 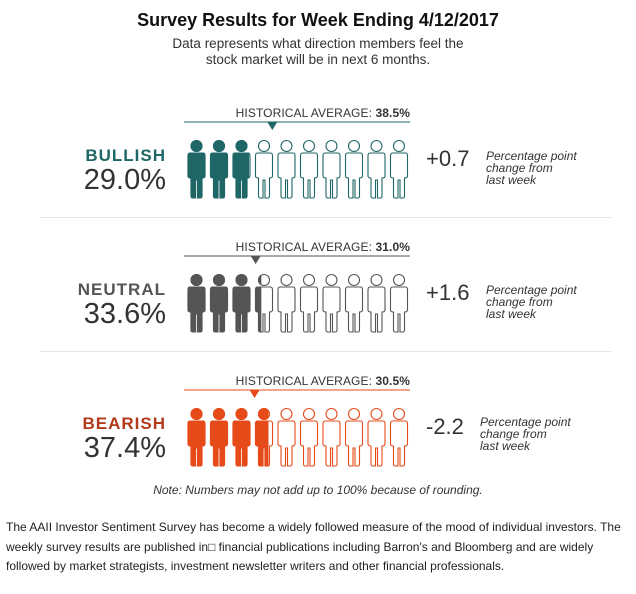 What do you see at coordinates (125, 155) in the screenshot?
I see `sentiment-label: BULLISH` at bounding box center [125, 155].